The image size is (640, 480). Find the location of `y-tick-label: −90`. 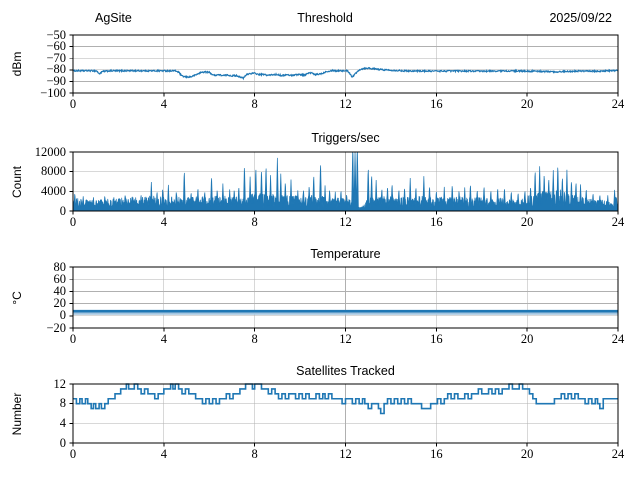

y-tick-label: −90 is located at coordinates (56, 80).